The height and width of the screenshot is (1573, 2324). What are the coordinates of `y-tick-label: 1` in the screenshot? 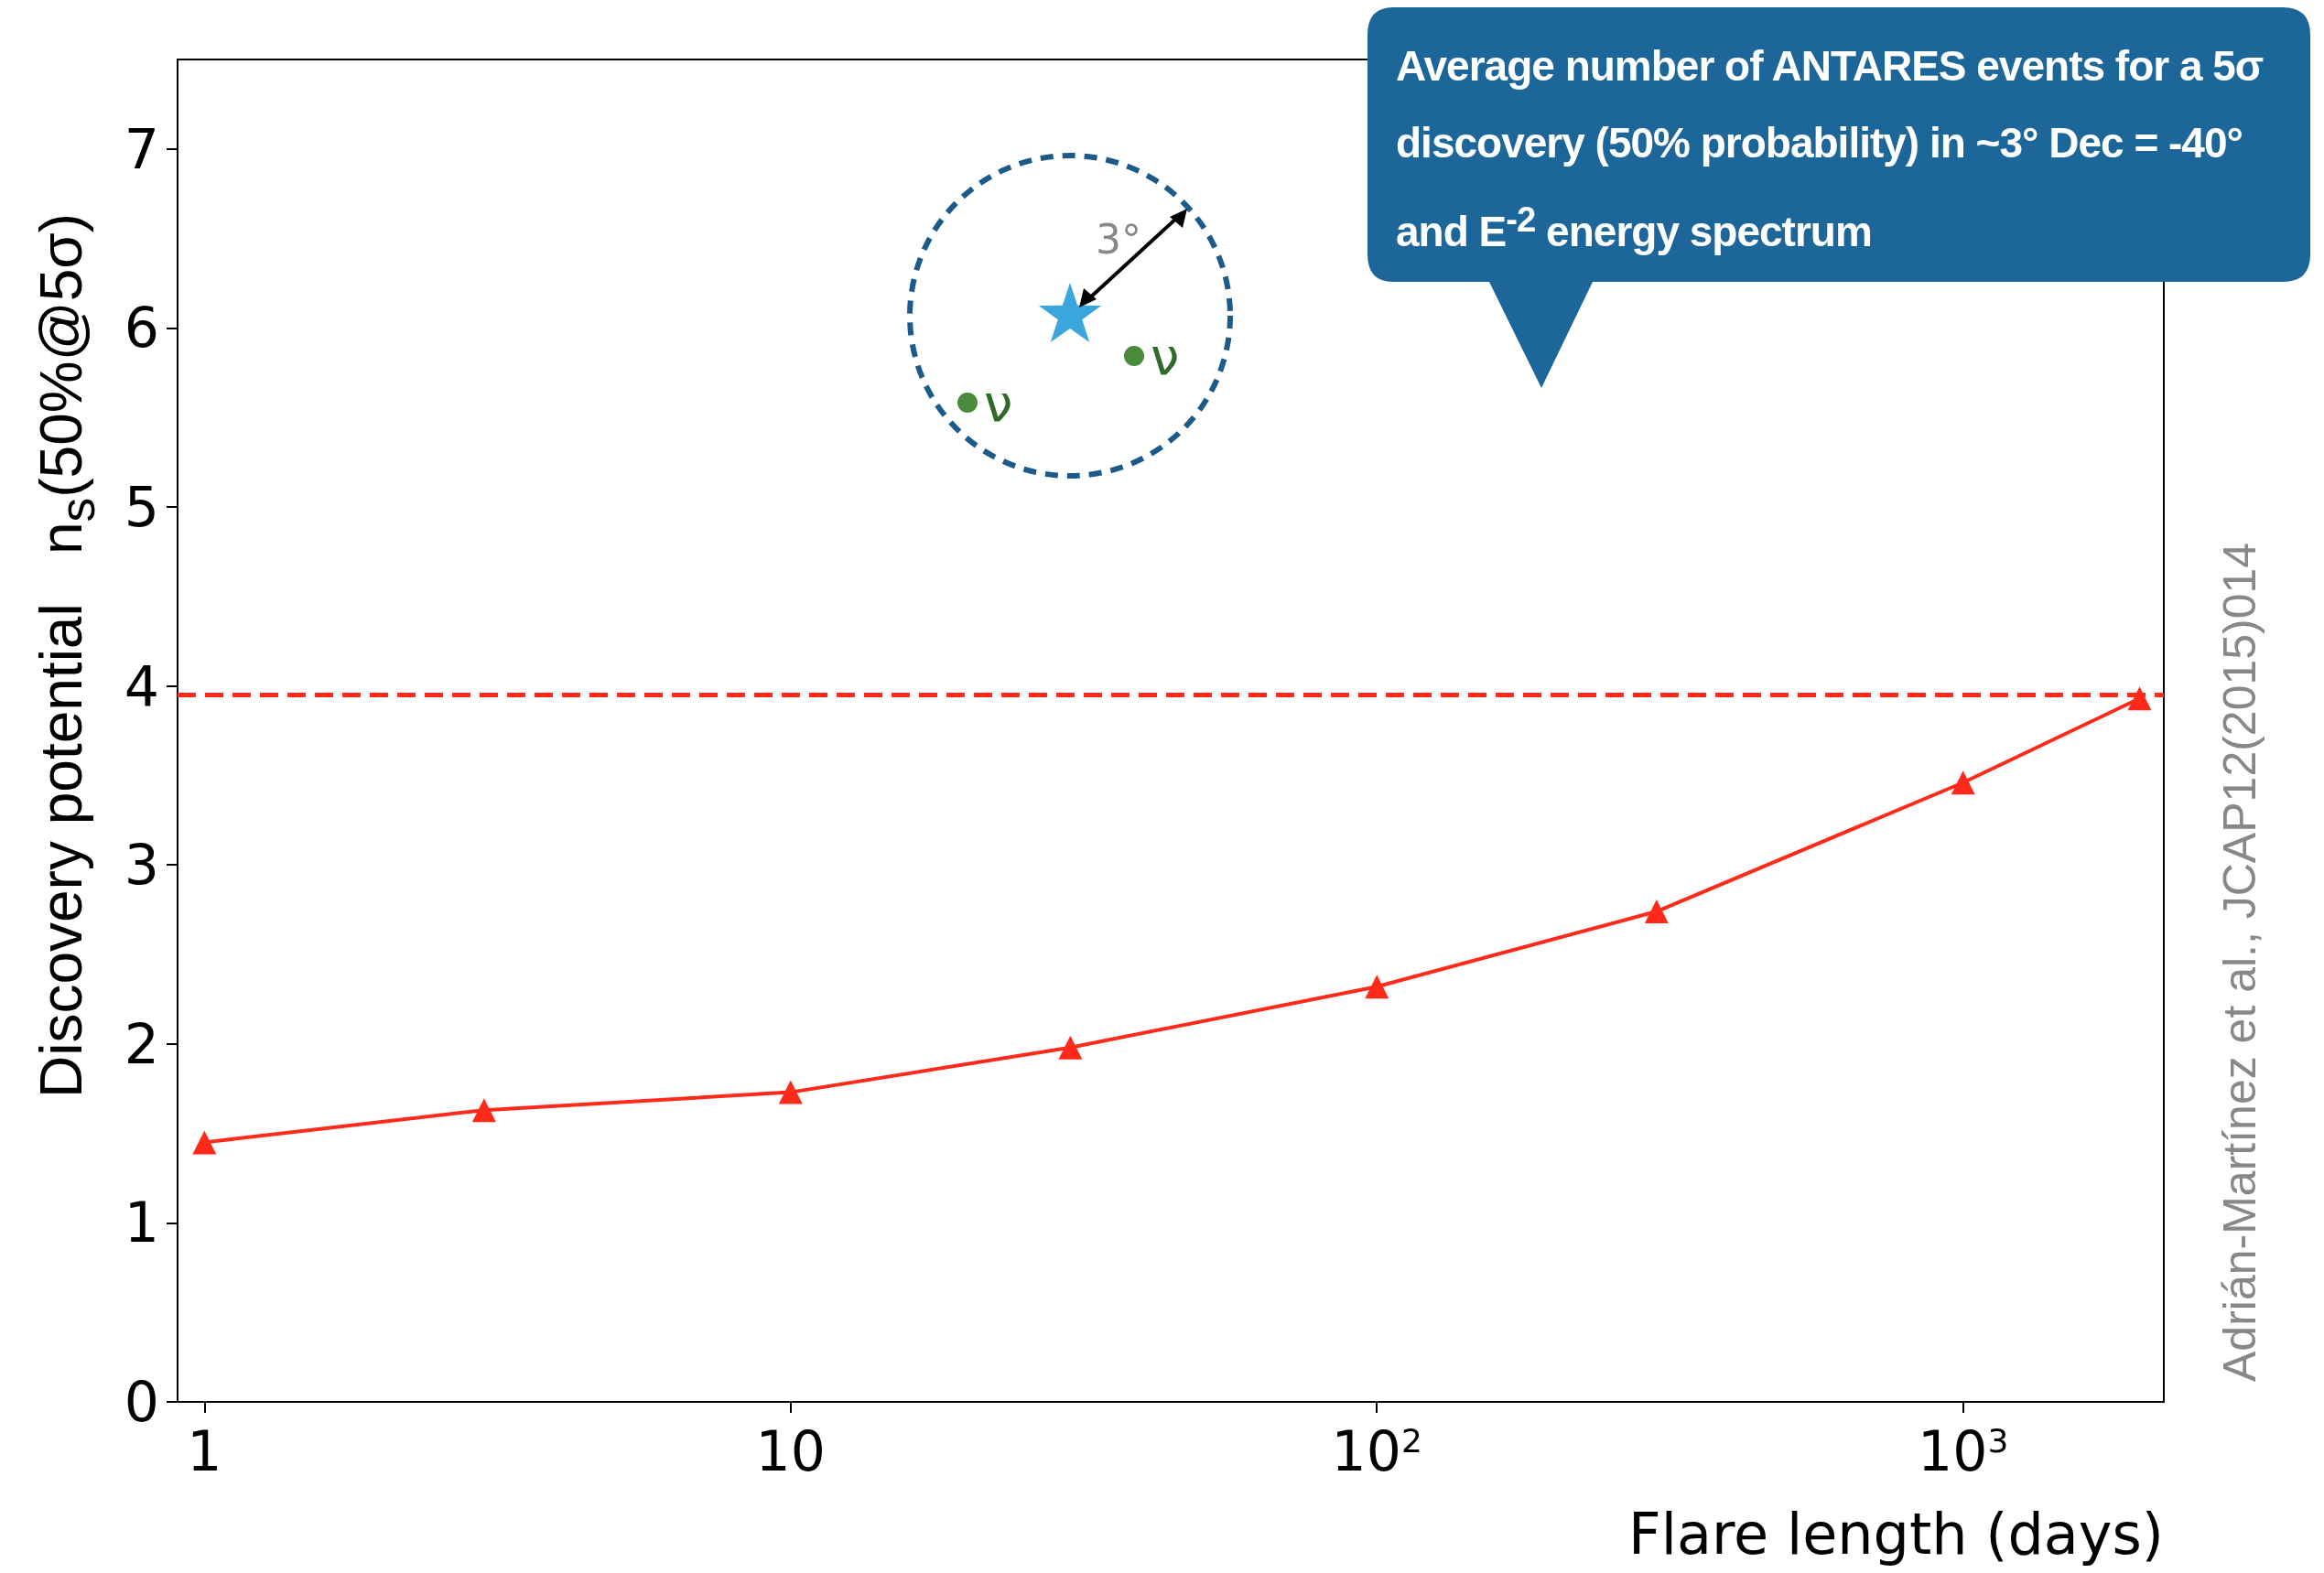 It's located at (141, 1223).